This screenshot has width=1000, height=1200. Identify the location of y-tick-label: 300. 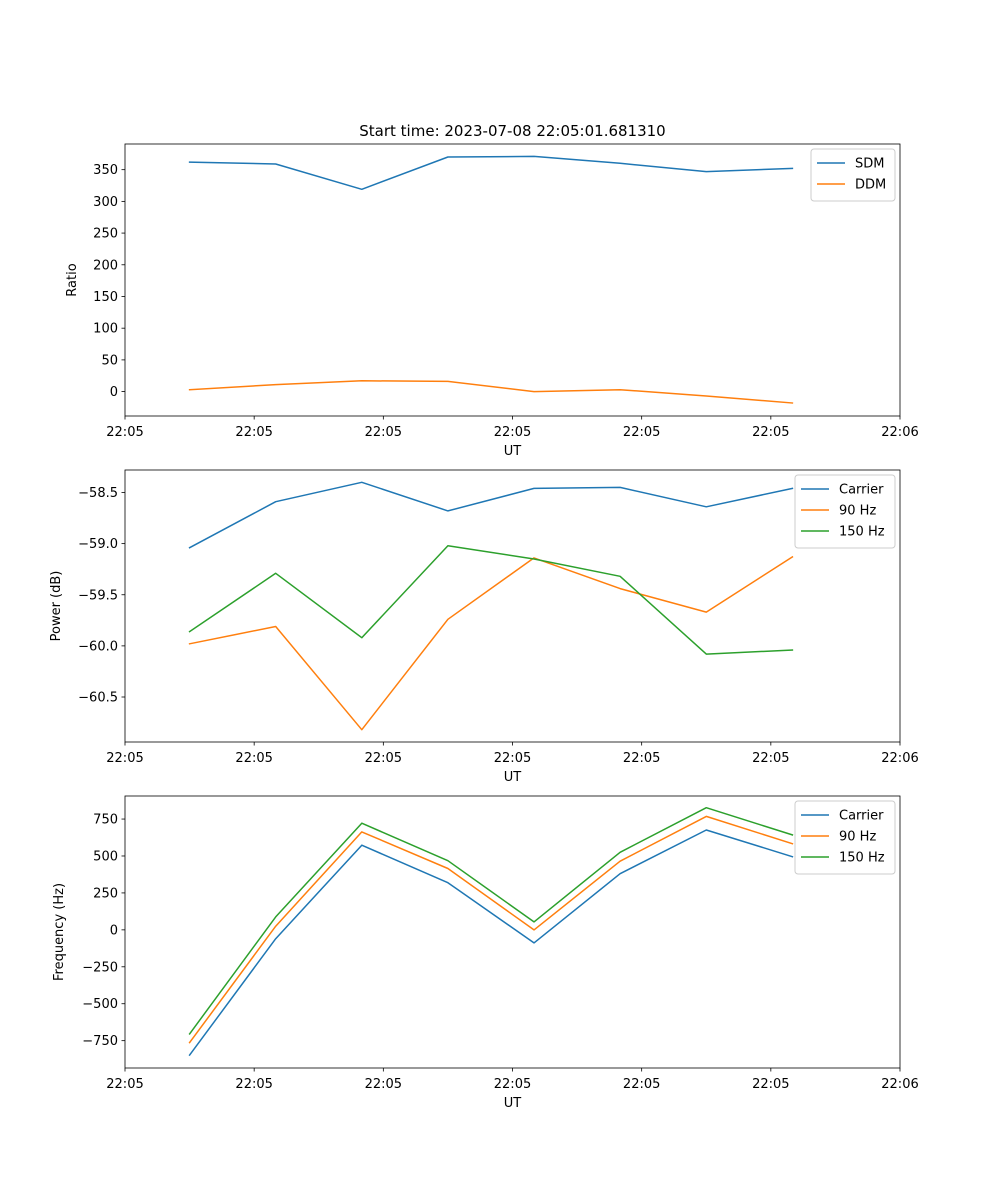
(105, 202).